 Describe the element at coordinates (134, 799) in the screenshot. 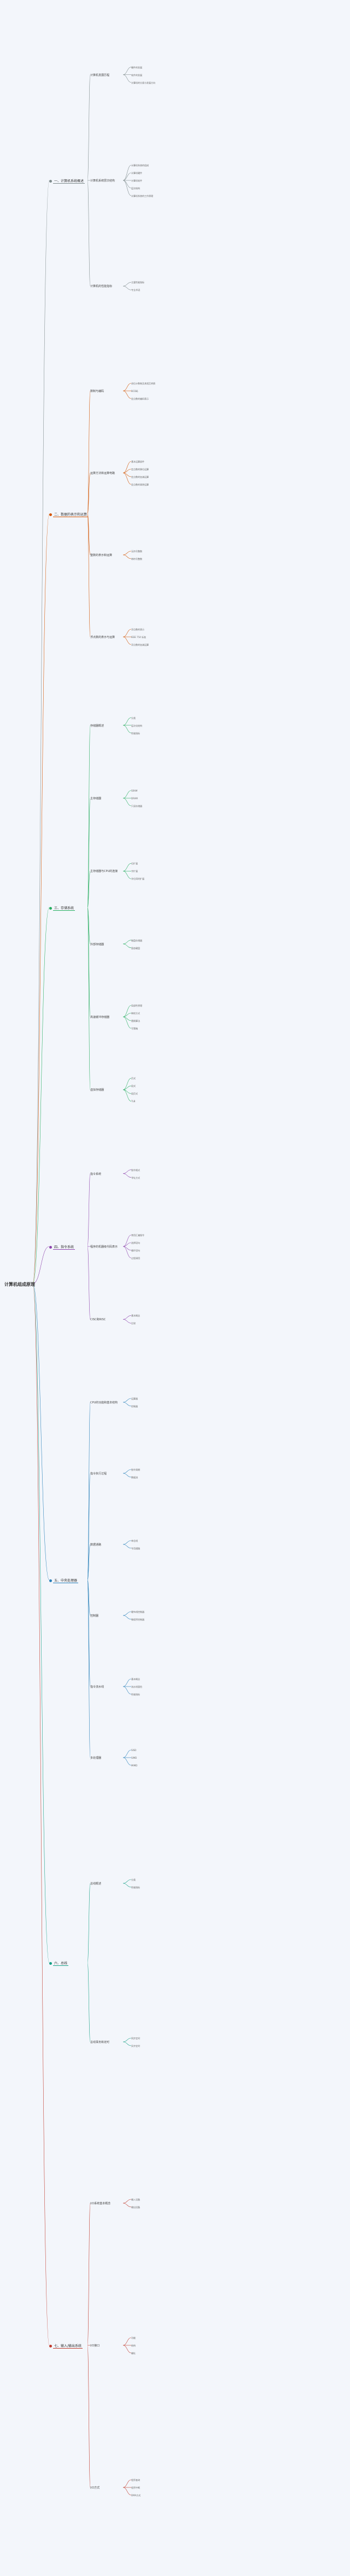

I see `subtopic-node: DRAM` at that location.